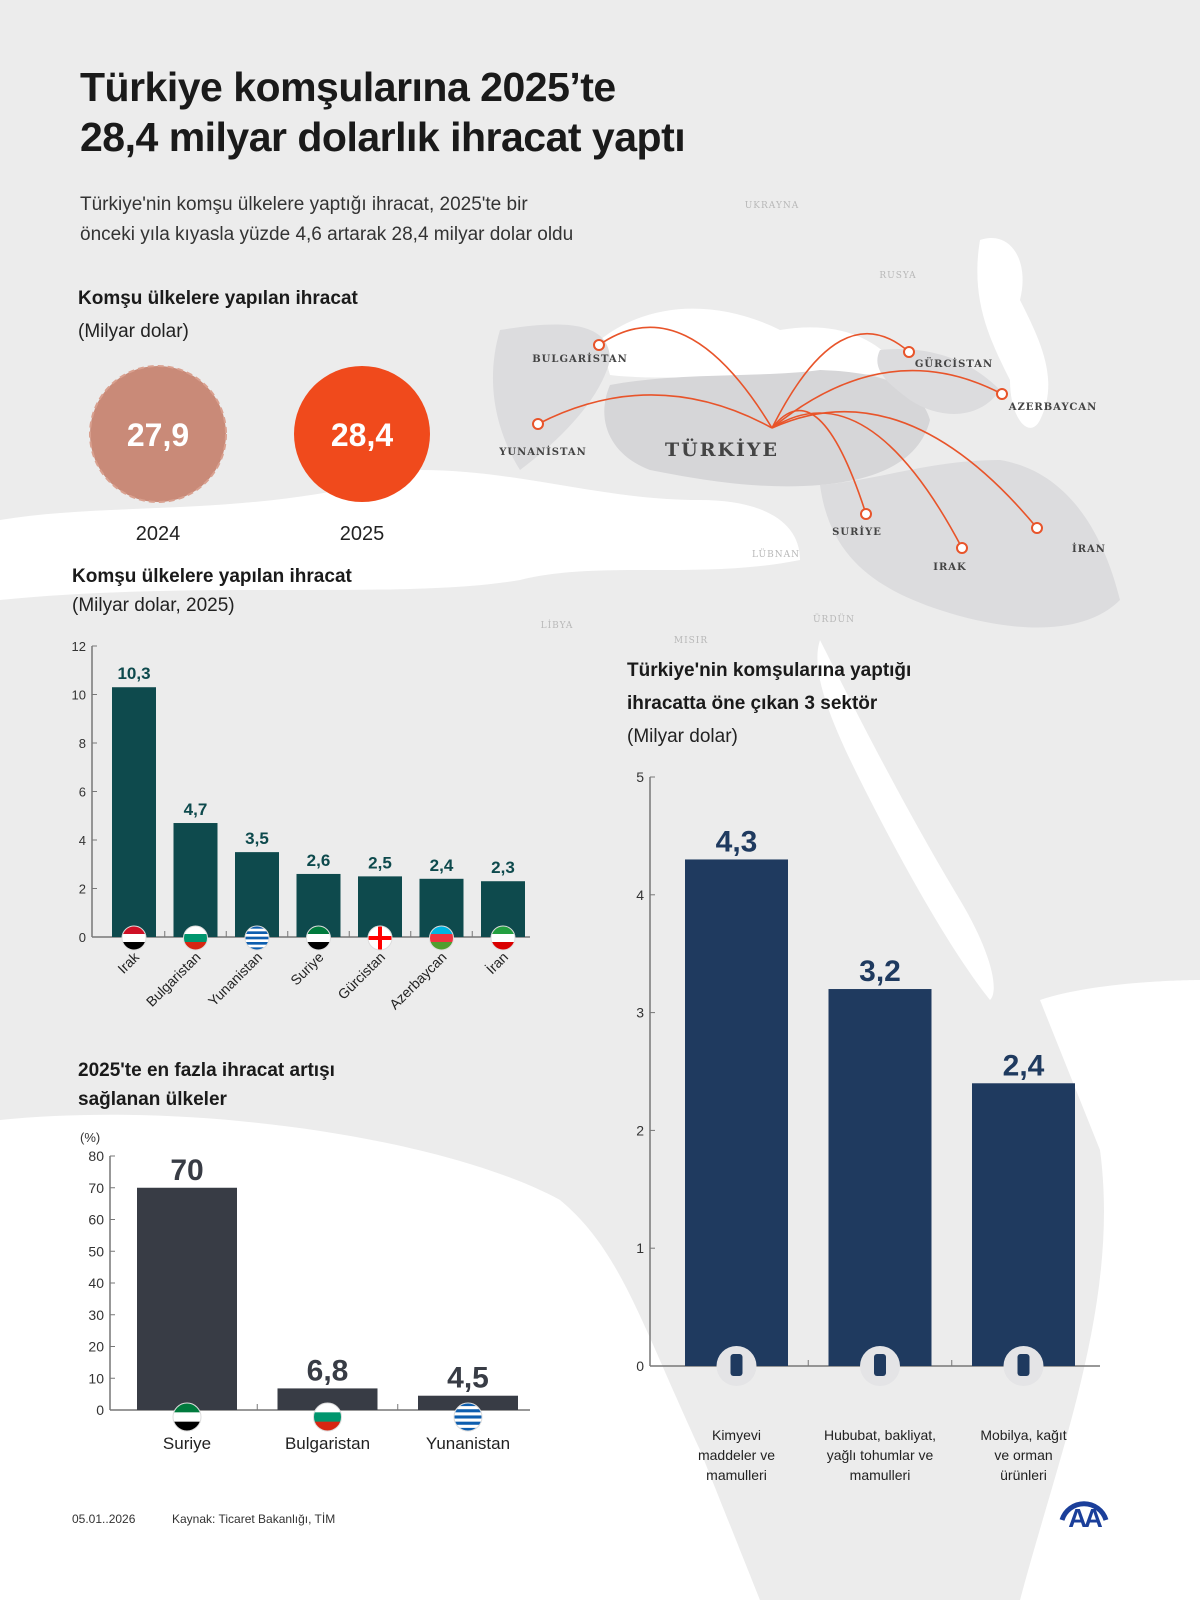  What do you see at coordinates (880, 971) in the screenshot?
I see `bar-value-label: 3,2` at bounding box center [880, 971].